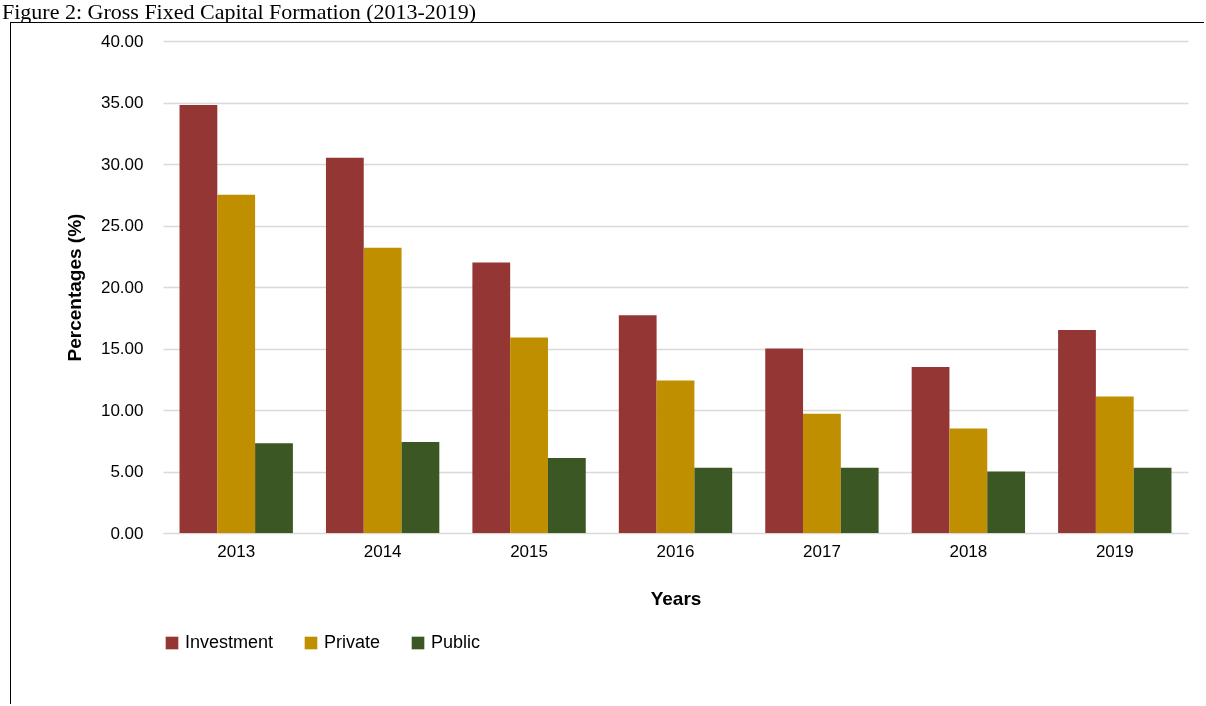 The image size is (1206, 706). What do you see at coordinates (122, 410) in the screenshot?
I see `y-tick-label: 10.00` at bounding box center [122, 410].